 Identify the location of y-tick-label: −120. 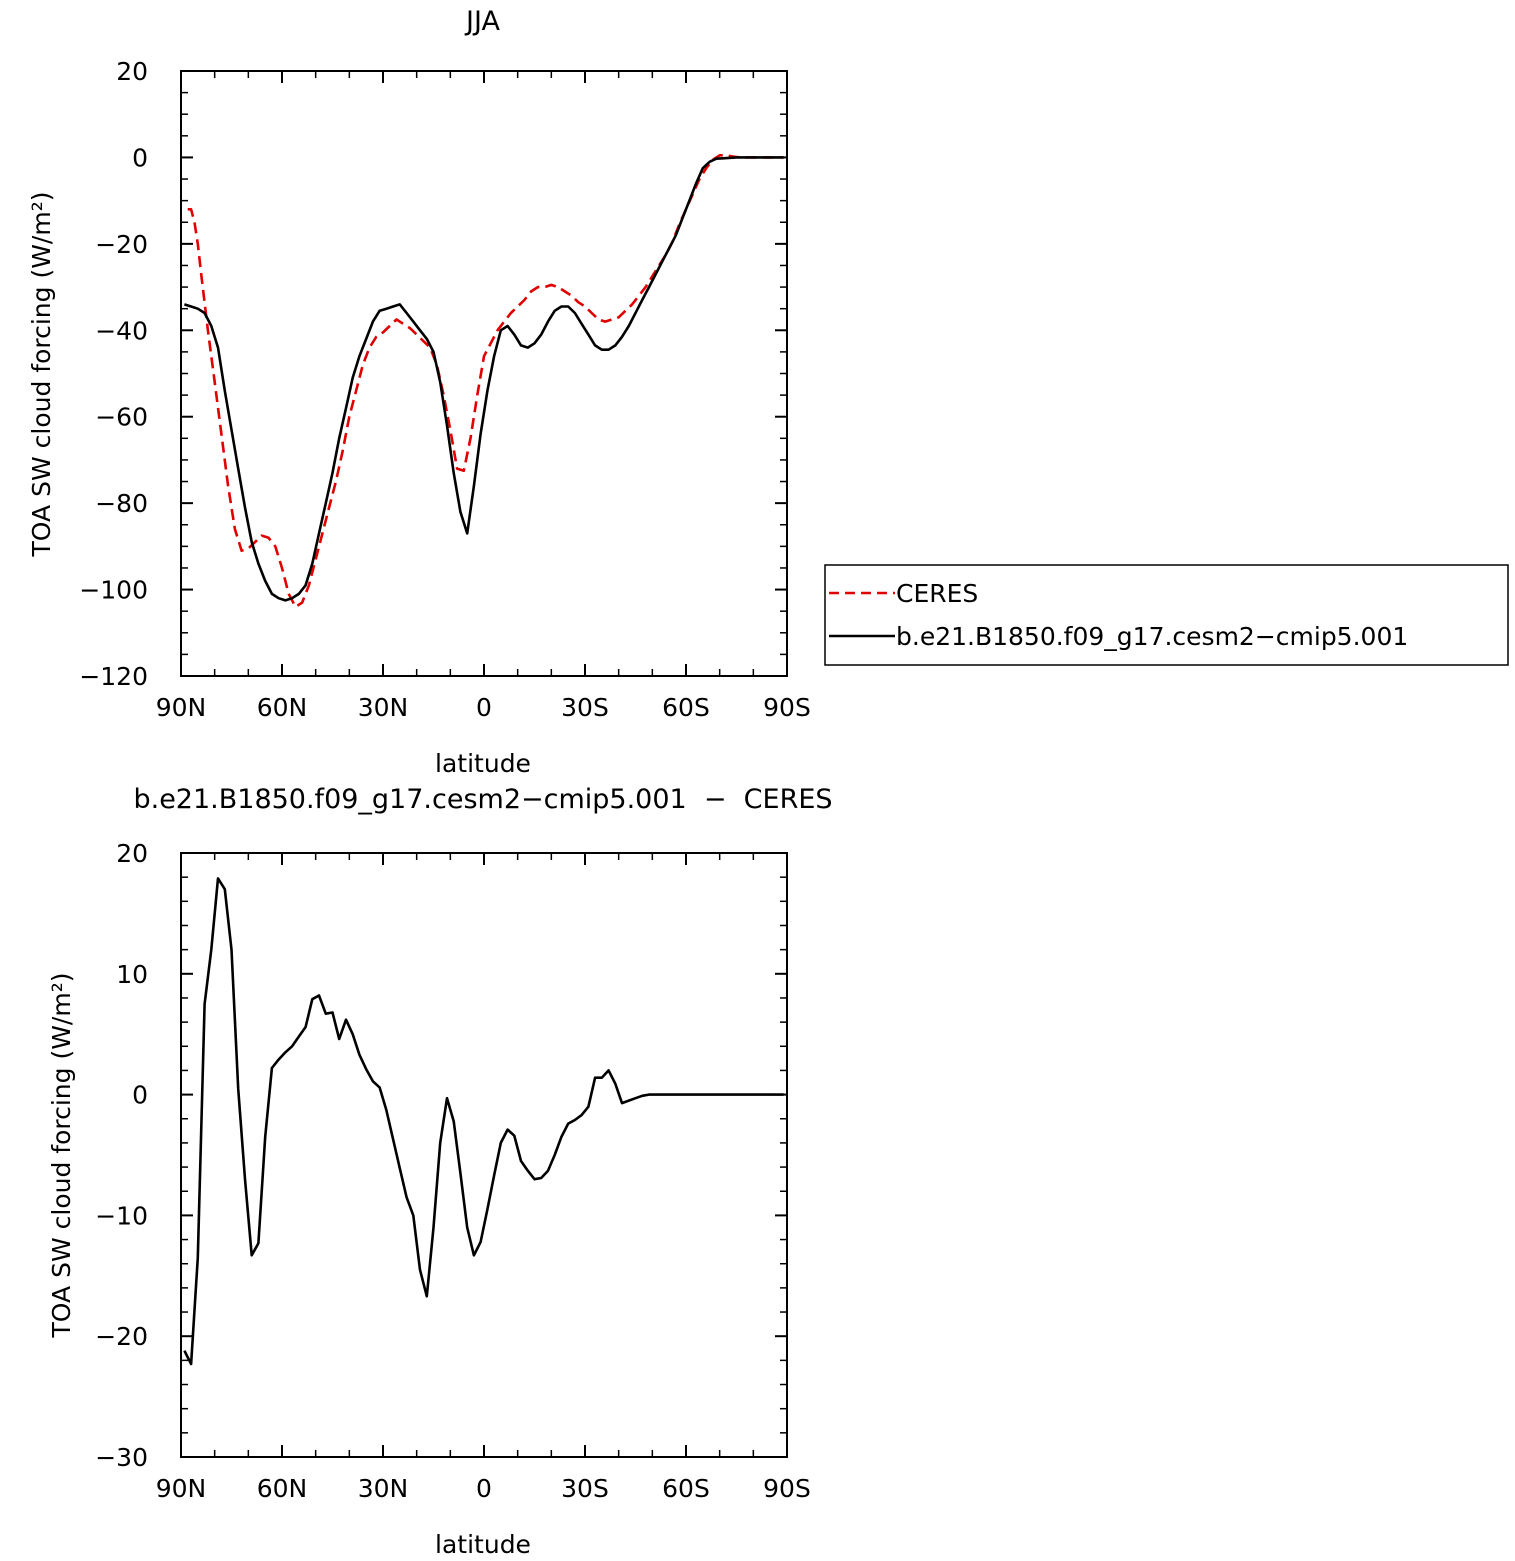
(113, 676).